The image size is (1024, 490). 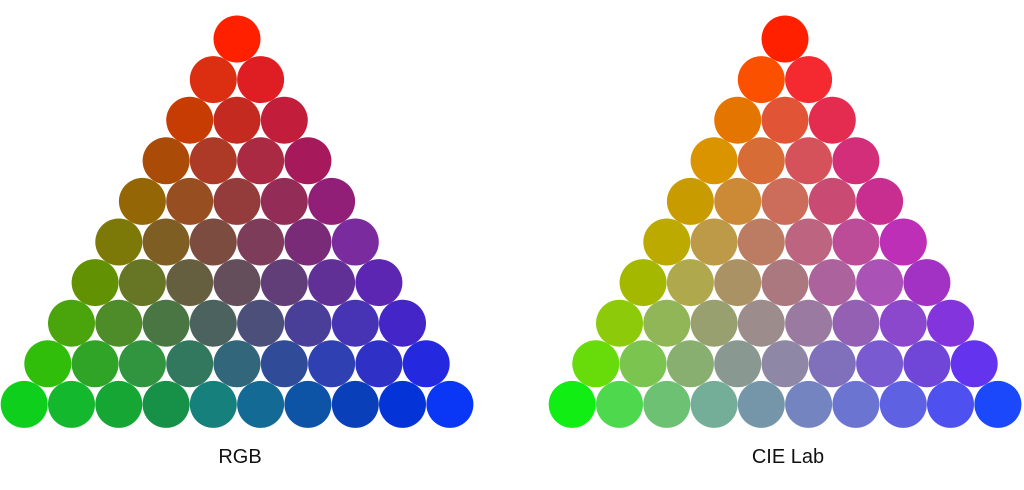 What do you see at coordinates (213, 242) in the screenshot?
I see `rgb-swatch-r5-c2` at bounding box center [213, 242].